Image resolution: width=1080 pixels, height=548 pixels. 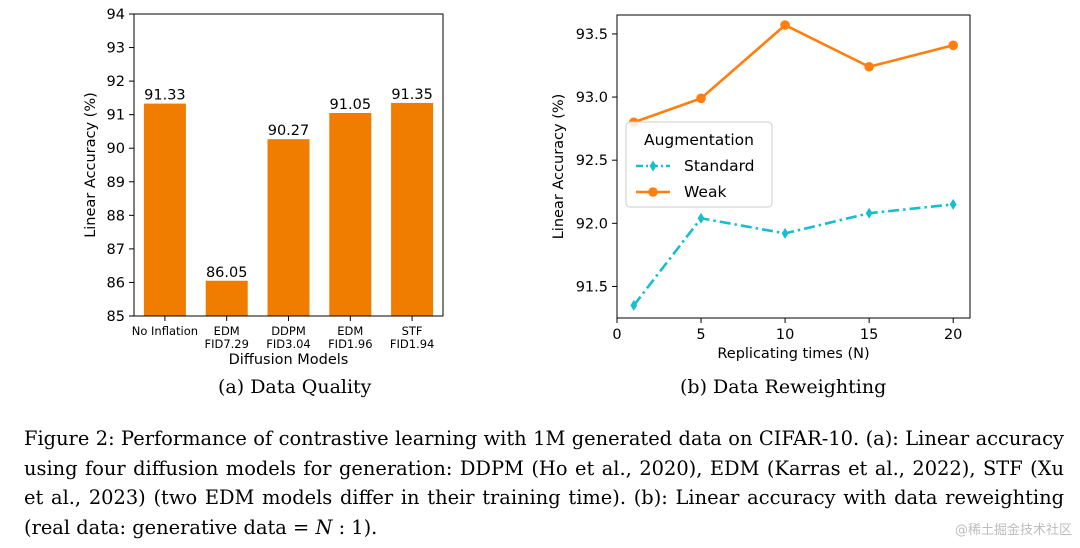 What do you see at coordinates (412, 331) in the screenshot?
I see `x-tick-label-4-0: STF` at bounding box center [412, 331].